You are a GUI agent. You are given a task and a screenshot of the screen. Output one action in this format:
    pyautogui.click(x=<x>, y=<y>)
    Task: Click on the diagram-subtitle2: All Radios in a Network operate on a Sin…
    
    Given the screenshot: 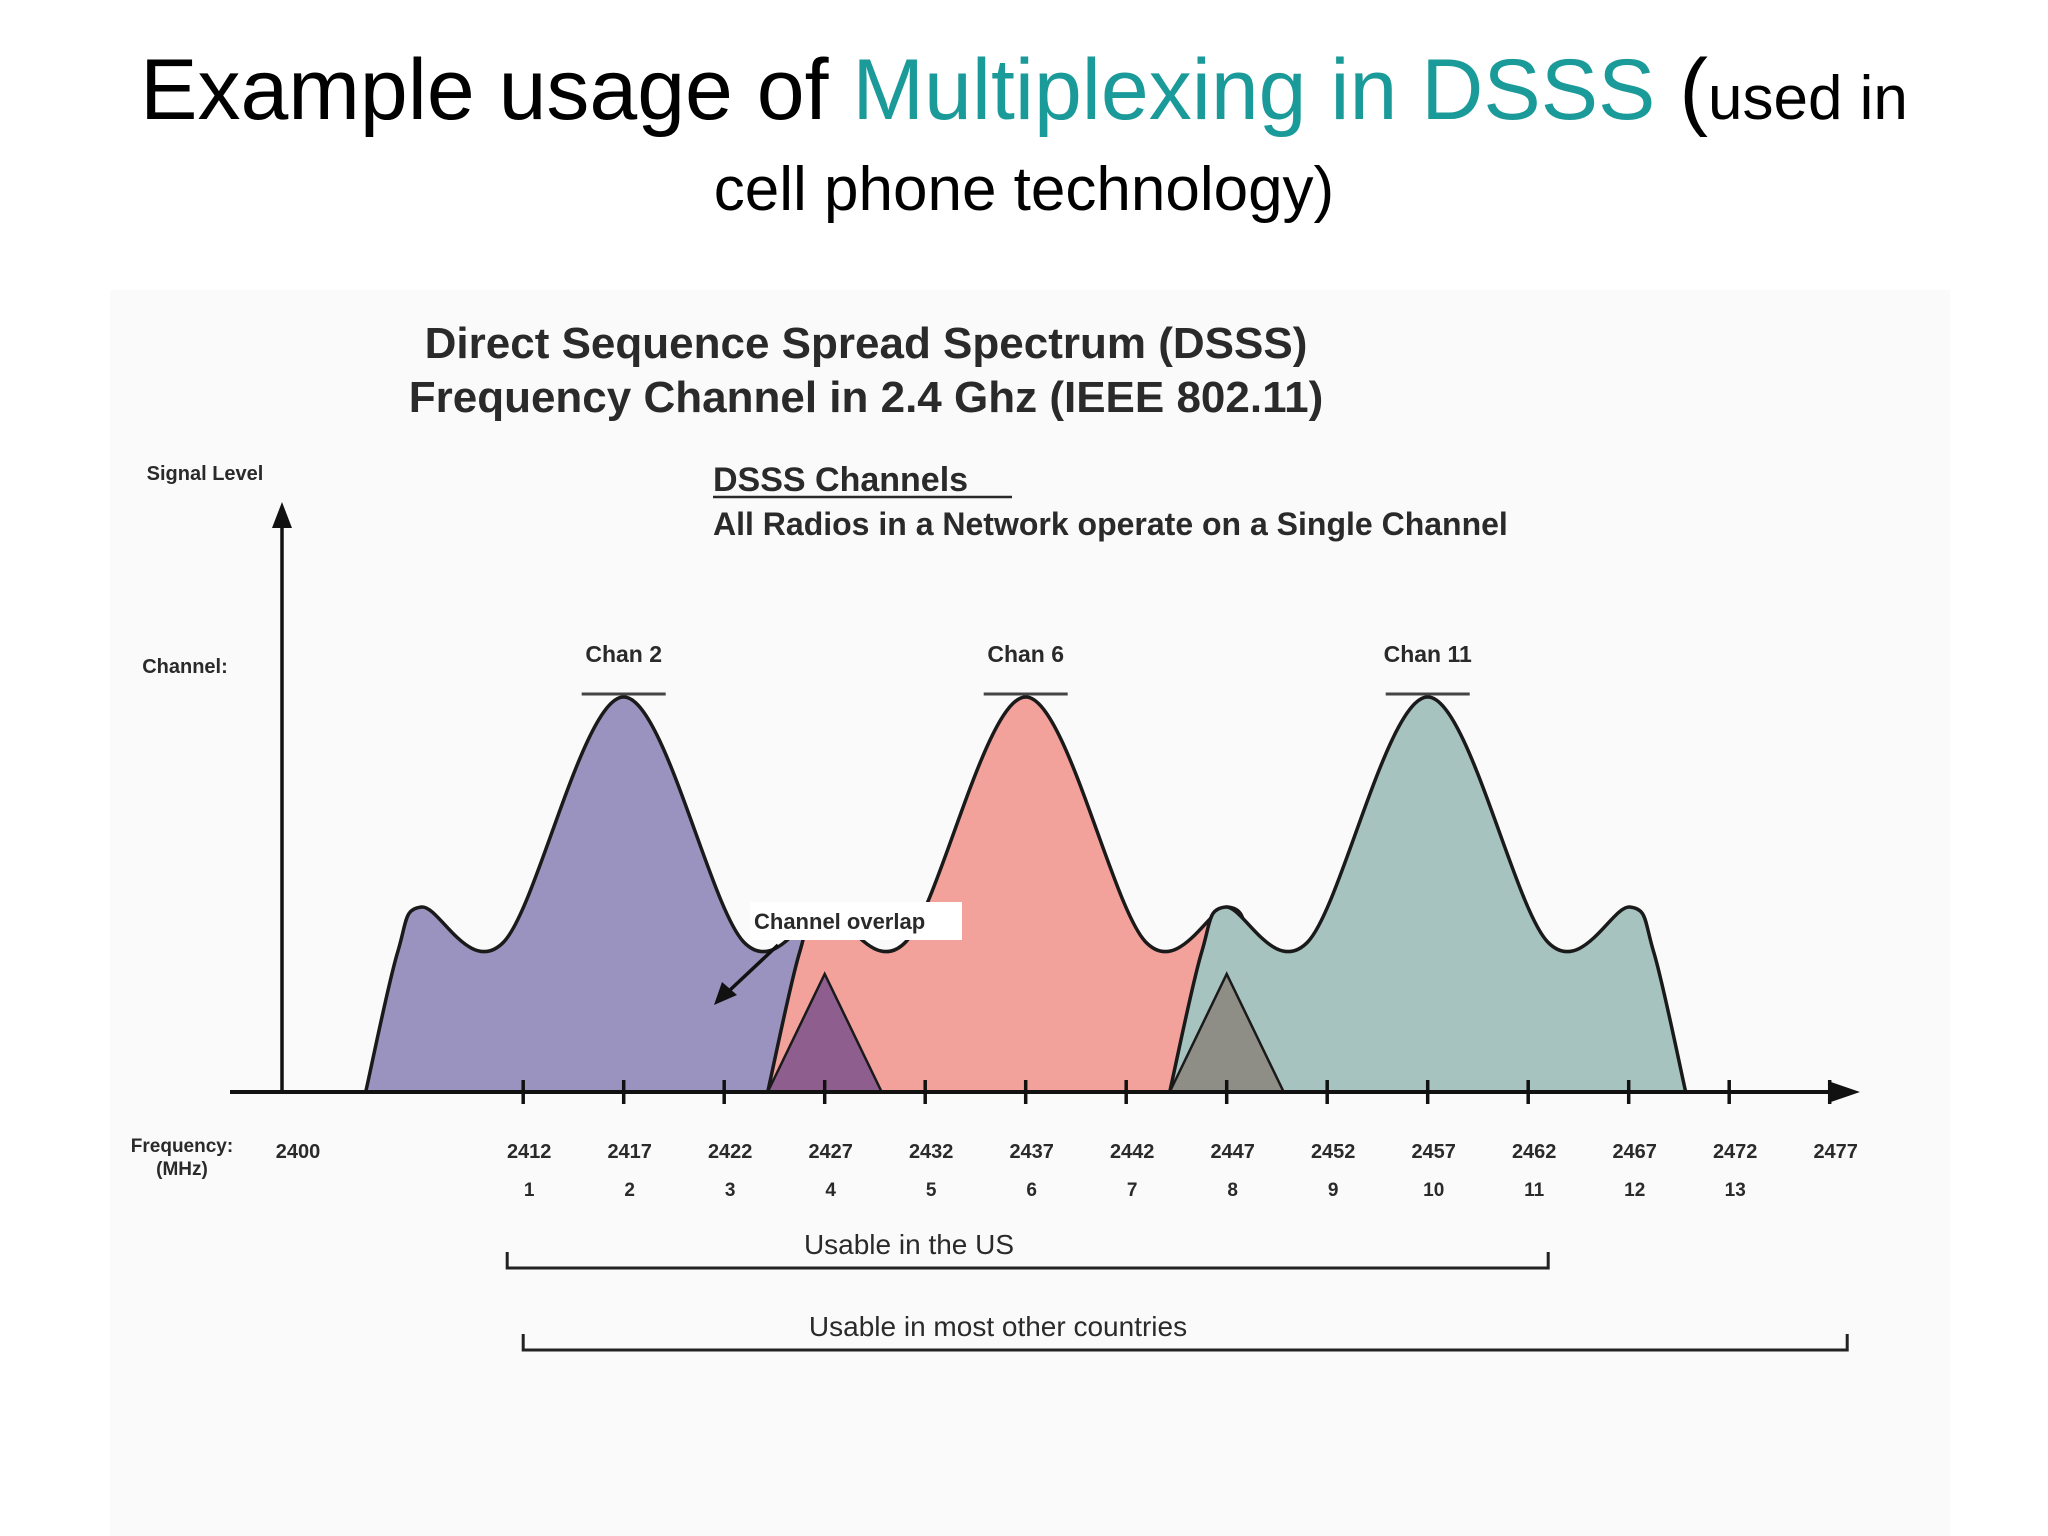 What is the action you would take?
    pyautogui.click(x=1110, y=524)
    